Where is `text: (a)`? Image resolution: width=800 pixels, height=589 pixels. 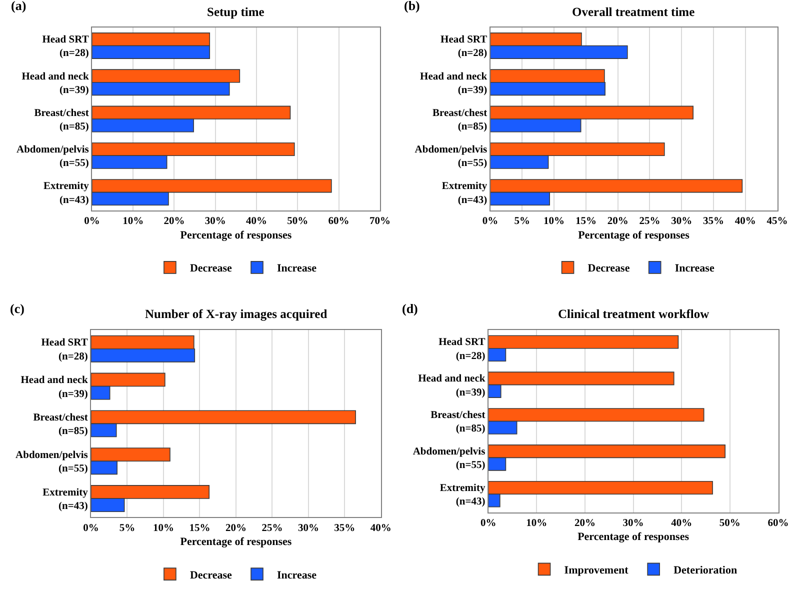 text: (a) is located at coordinates (18, 6).